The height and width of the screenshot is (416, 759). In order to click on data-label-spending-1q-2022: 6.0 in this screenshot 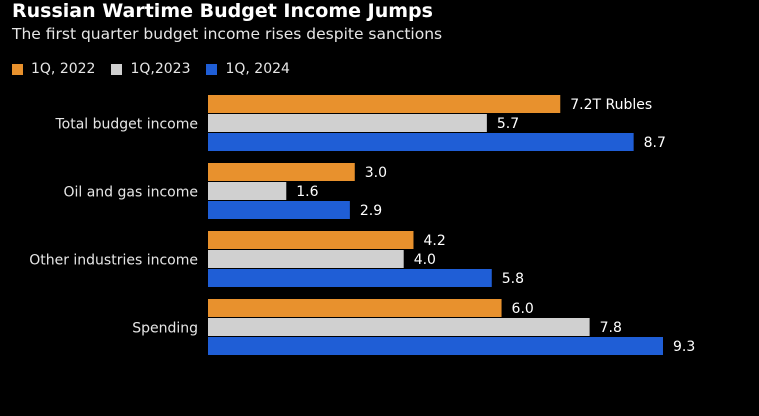, I will do `click(523, 309)`.